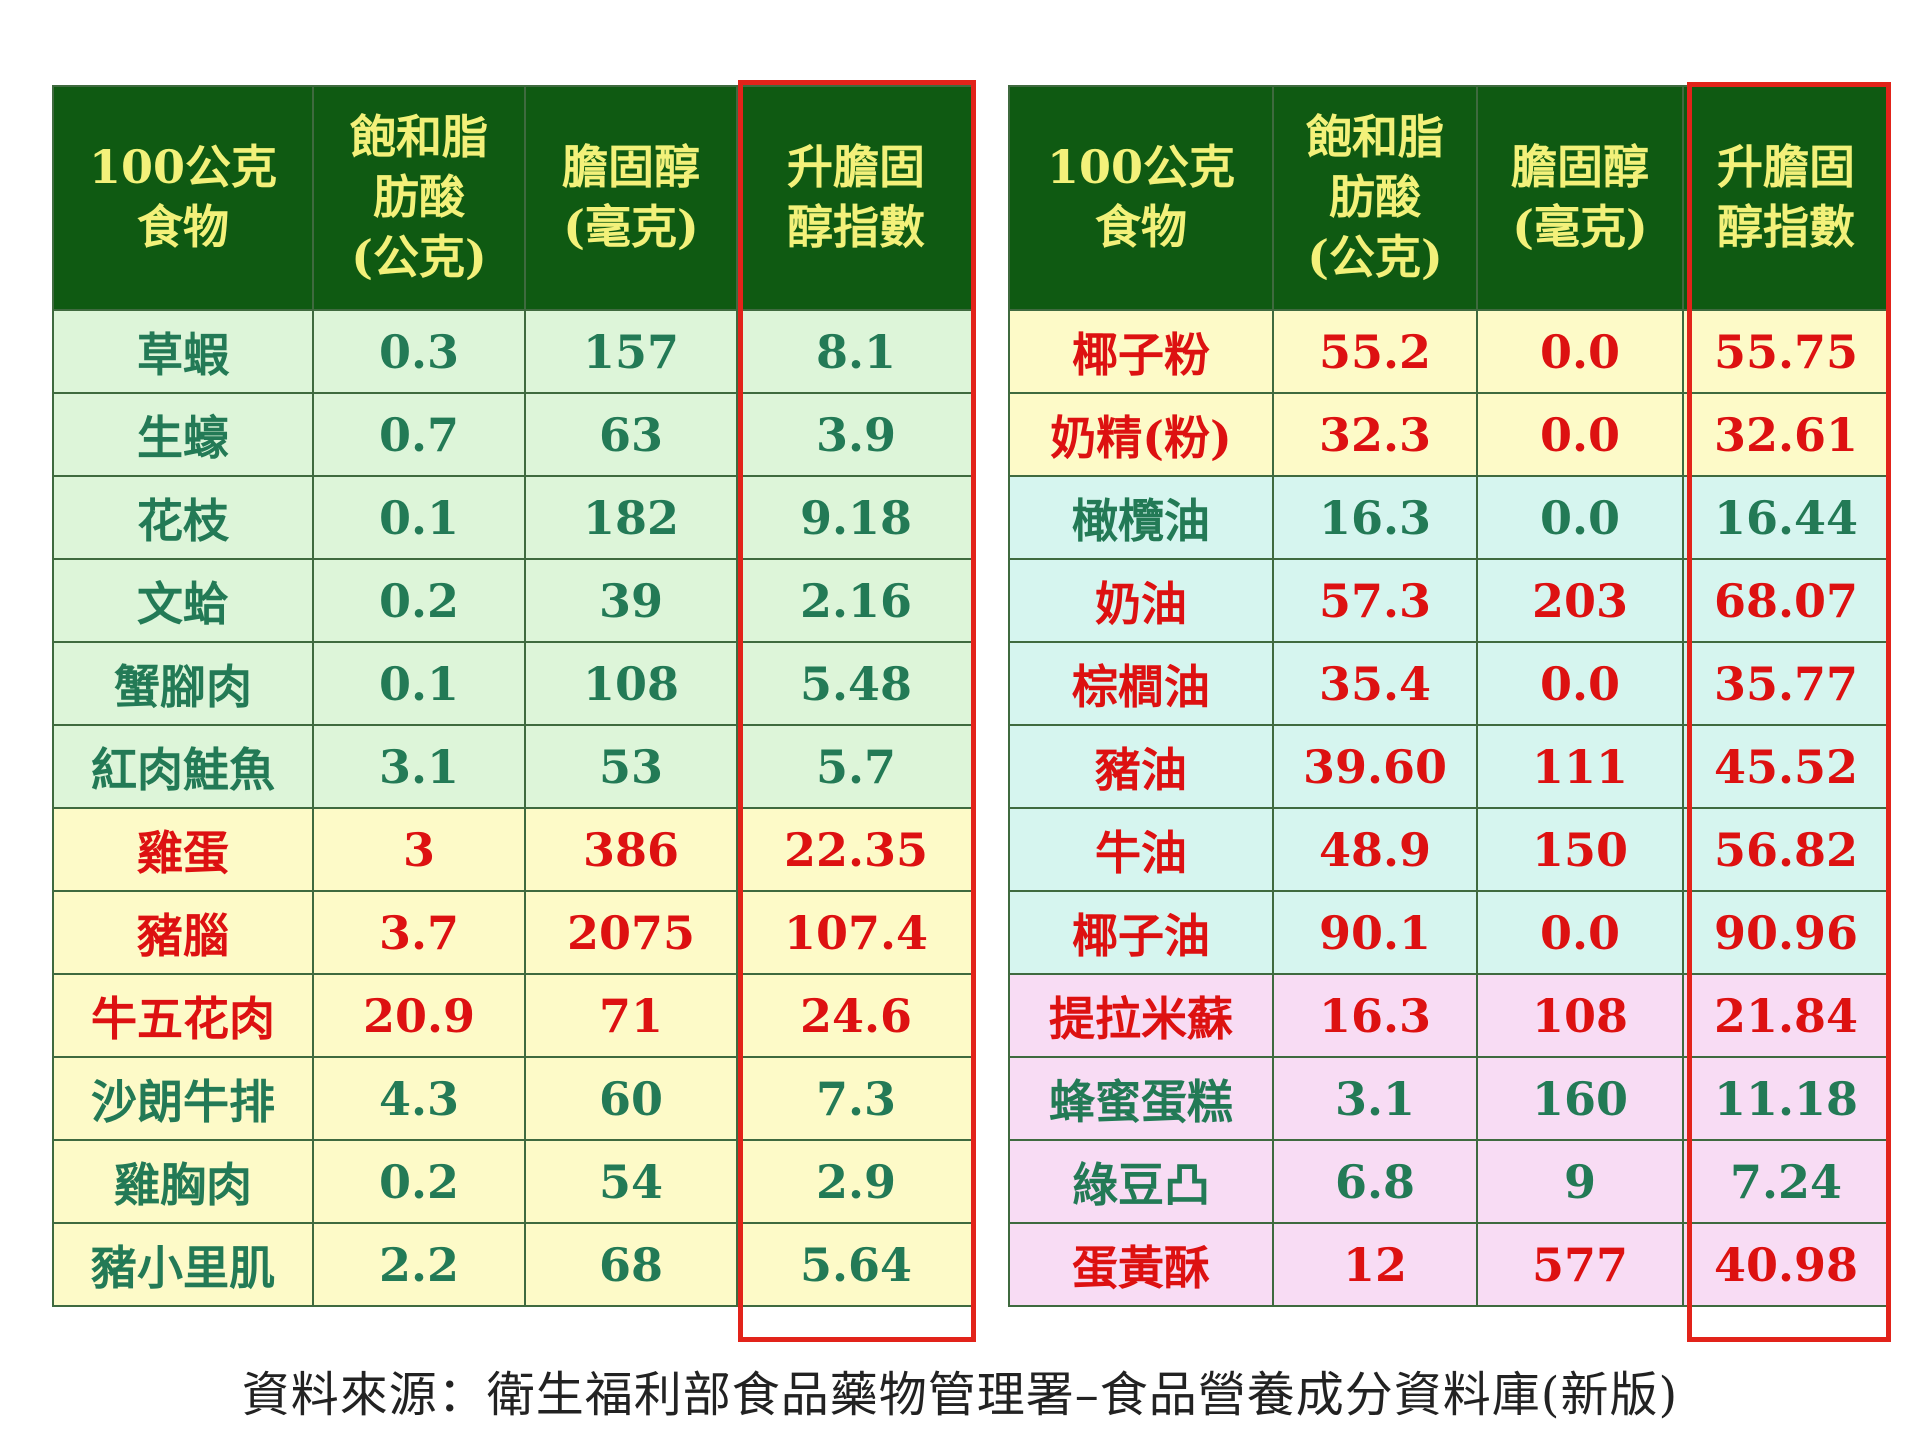  I want to click on cholesterol-index-cell: 21.84, so click(1786, 1015).